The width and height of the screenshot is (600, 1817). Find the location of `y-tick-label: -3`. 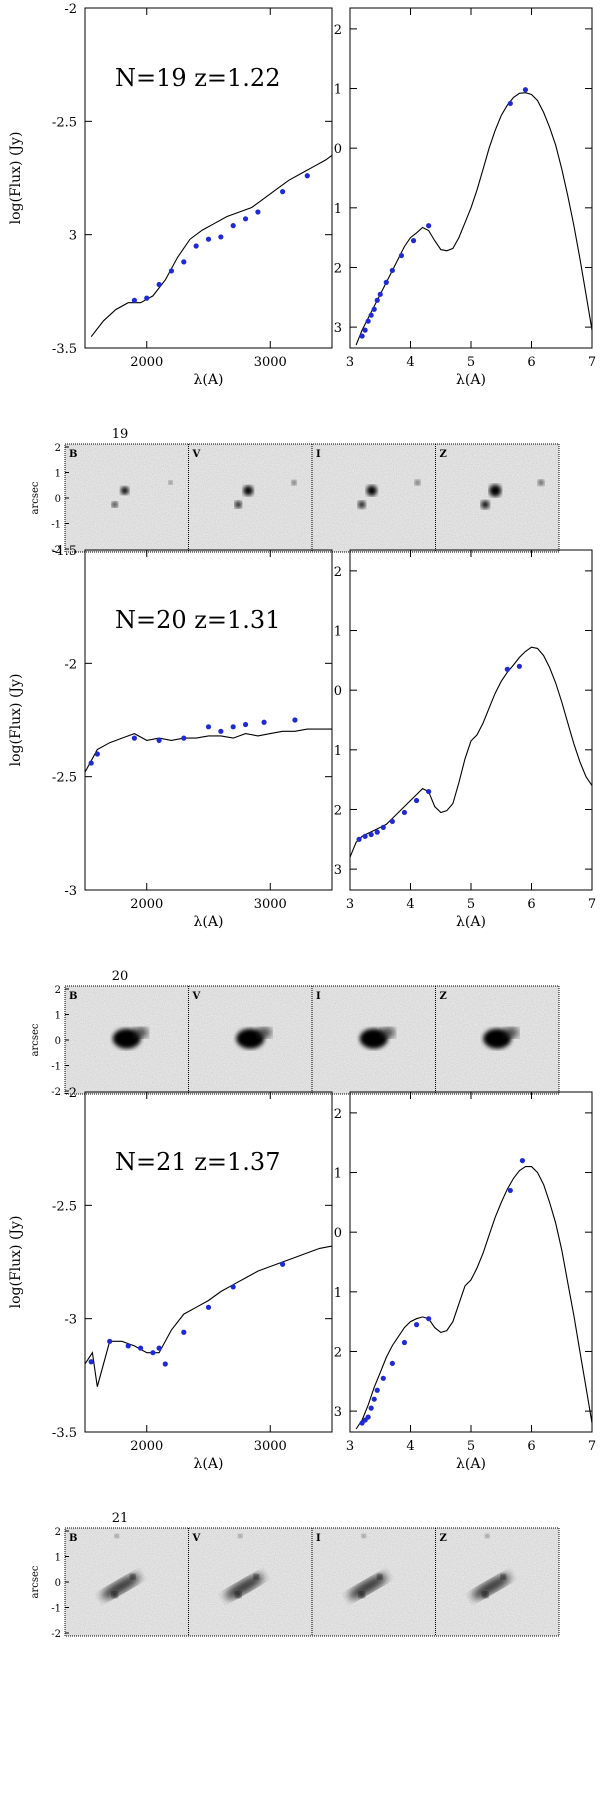

y-tick-label: -3 is located at coordinates (70, 1320).